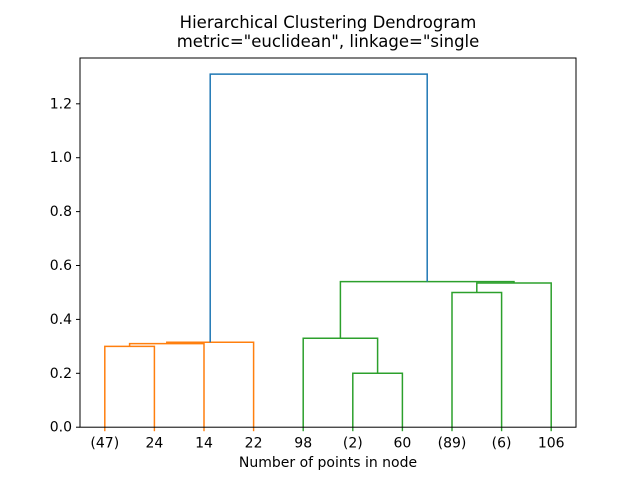 This screenshot has width=640, height=480. What do you see at coordinates (61, 320) in the screenshot?
I see `y-tick-label: 0.4` at bounding box center [61, 320].